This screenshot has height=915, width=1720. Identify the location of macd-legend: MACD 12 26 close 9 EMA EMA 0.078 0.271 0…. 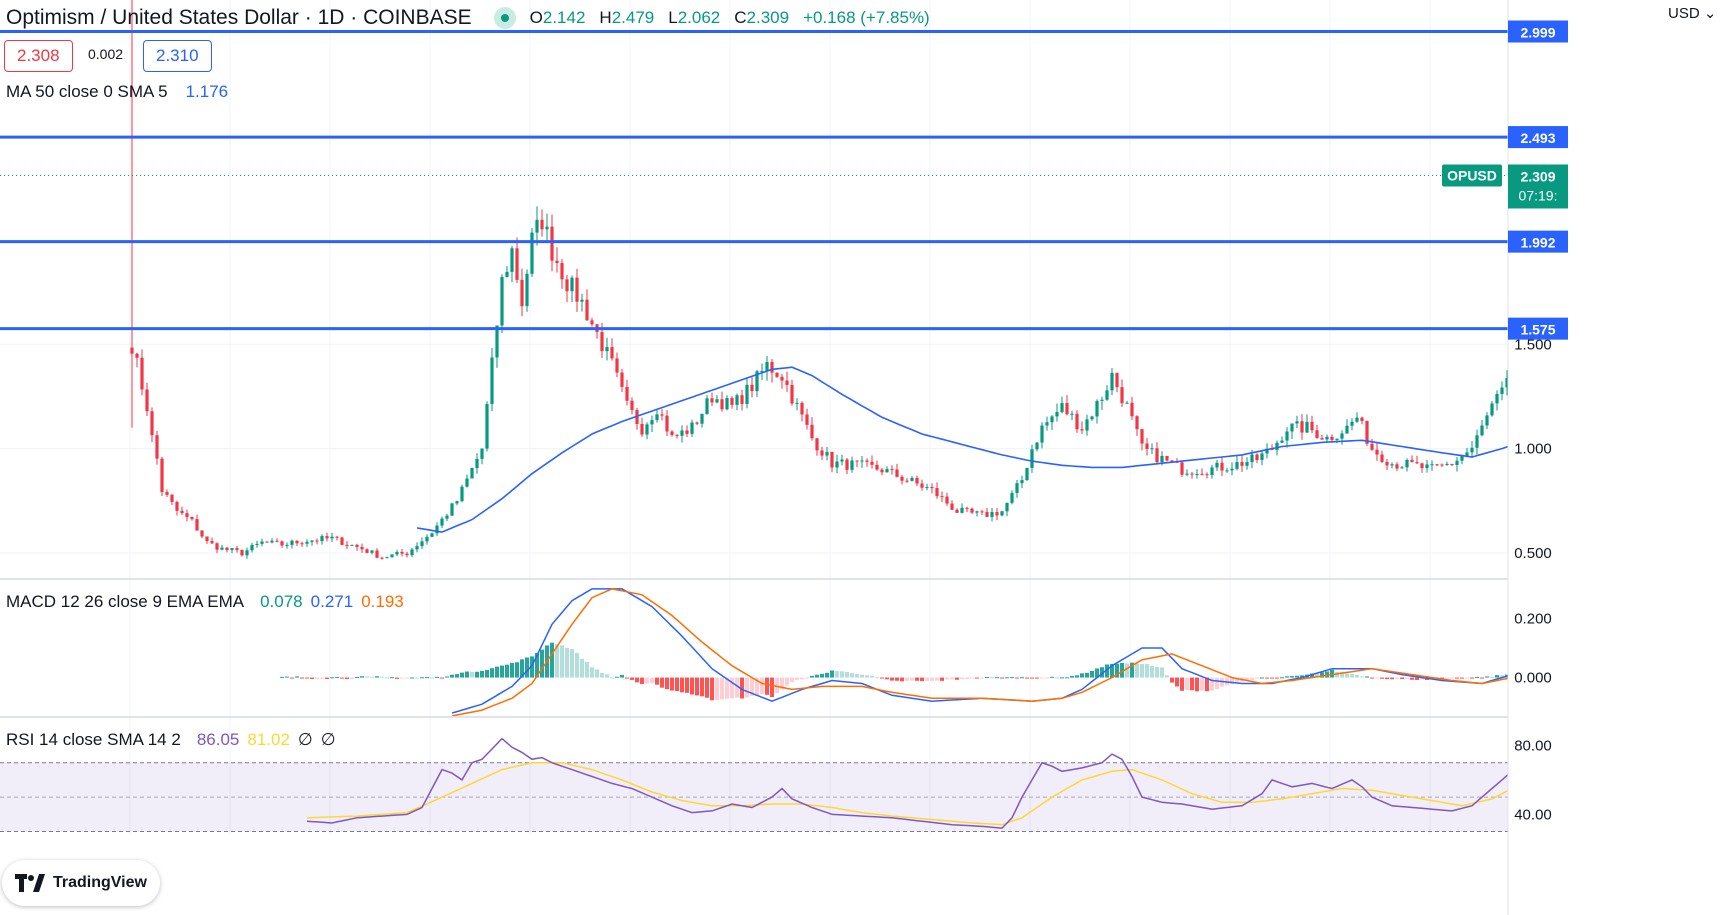
(205, 602).